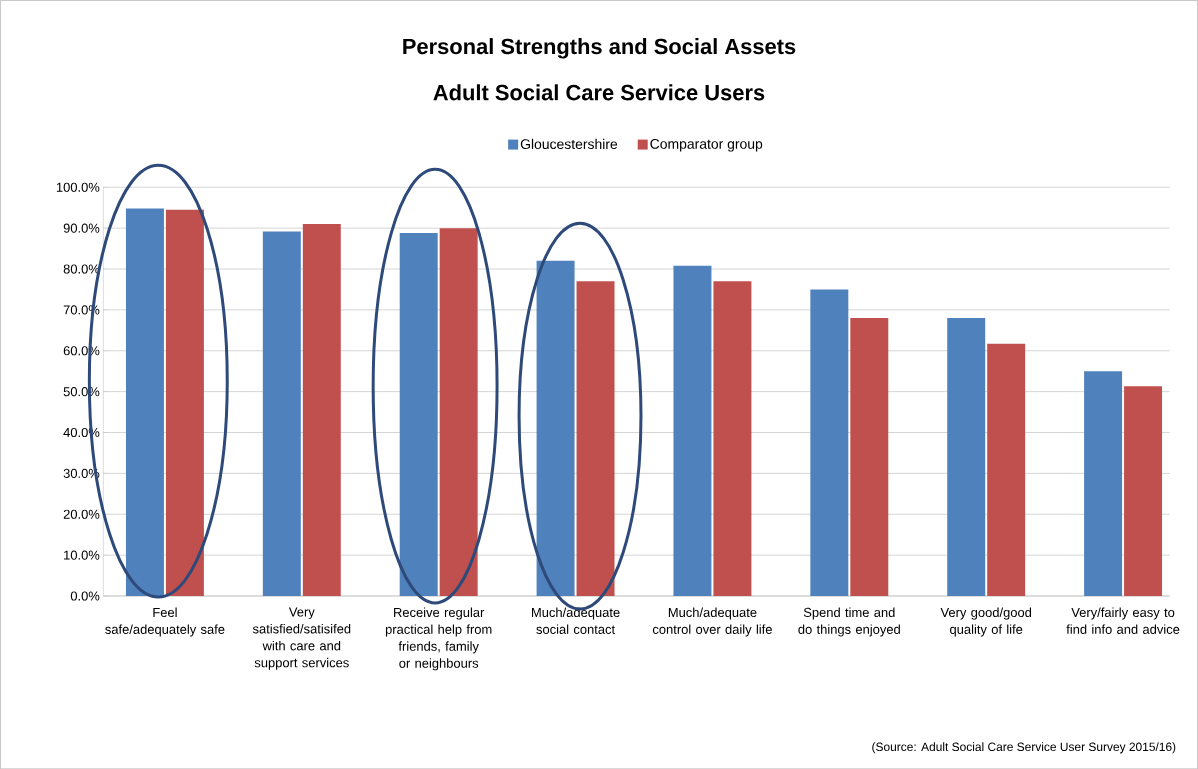 The image size is (1198, 769). I want to click on y-tick-label: 90.0%, so click(81, 228).